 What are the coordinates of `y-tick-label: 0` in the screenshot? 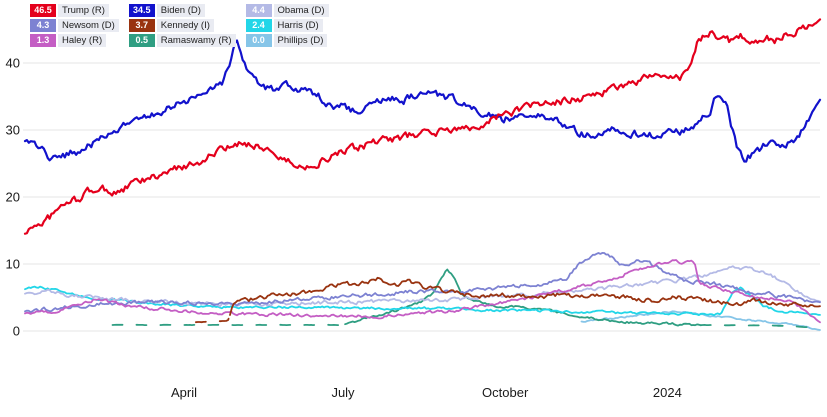 It's located at (16, 331).